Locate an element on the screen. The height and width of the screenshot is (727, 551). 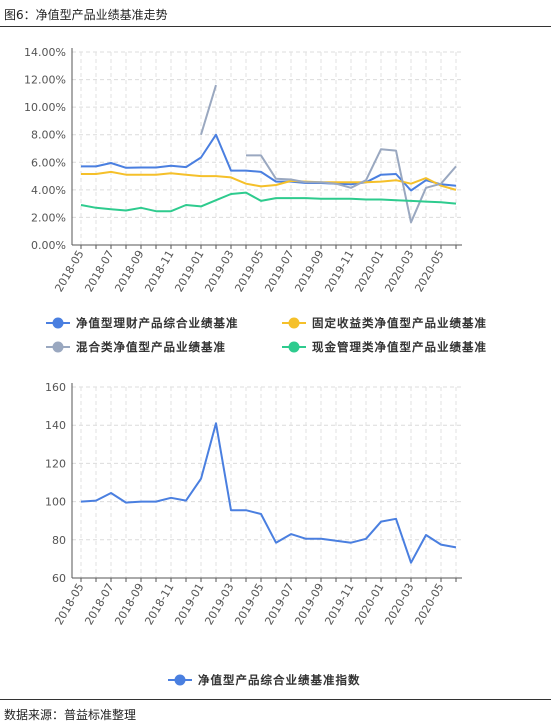
chart2-x-tick-label: 2018-09 is located at coordinates (129, 604).